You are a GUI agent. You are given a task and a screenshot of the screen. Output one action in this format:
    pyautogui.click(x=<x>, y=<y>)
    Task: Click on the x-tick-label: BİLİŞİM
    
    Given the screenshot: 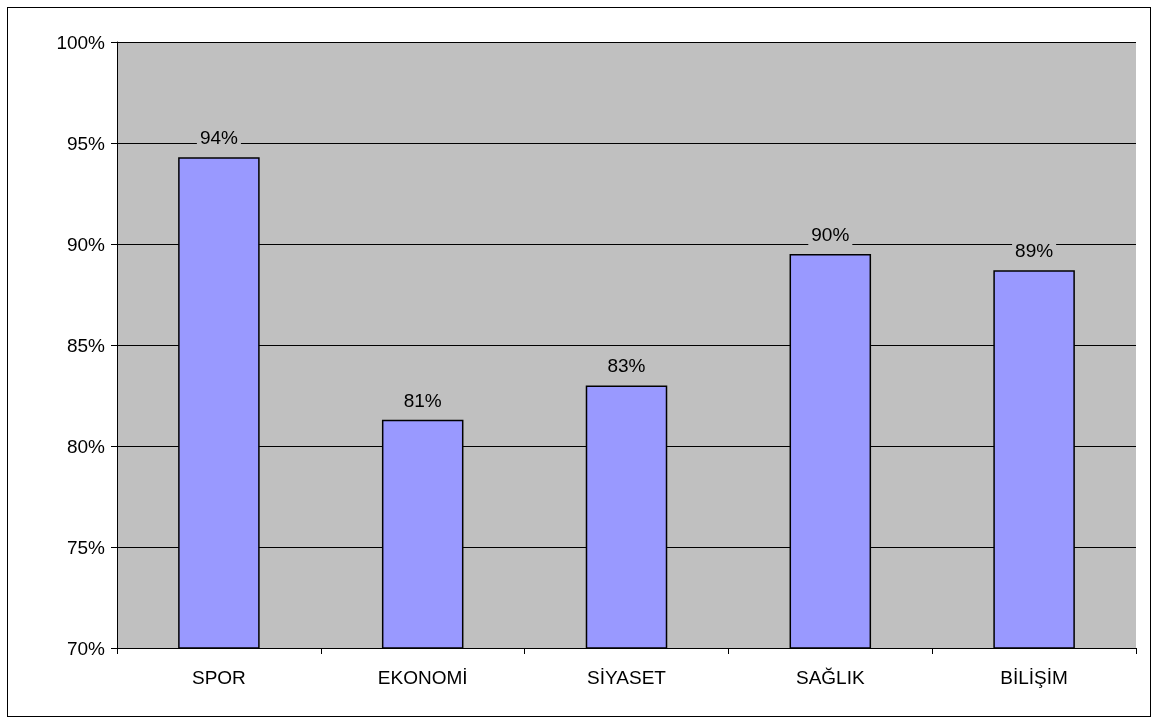 What is the action you would take?
    pyautogui.click(x=1034, y=677)
    